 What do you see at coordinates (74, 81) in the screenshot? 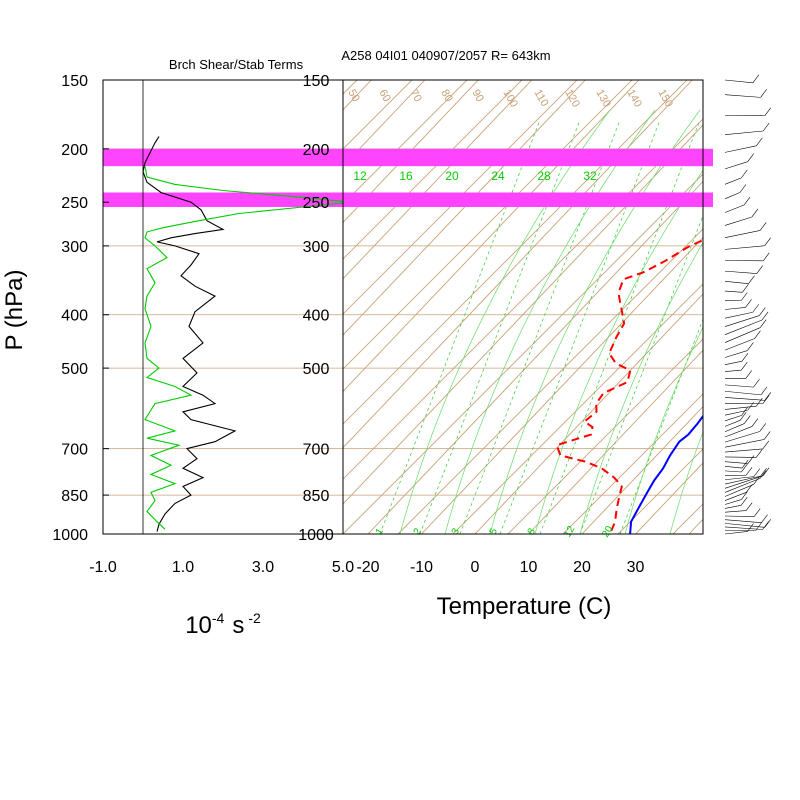
I see `left-pressure-tick-label: 150` at bounding box center [74, 81].